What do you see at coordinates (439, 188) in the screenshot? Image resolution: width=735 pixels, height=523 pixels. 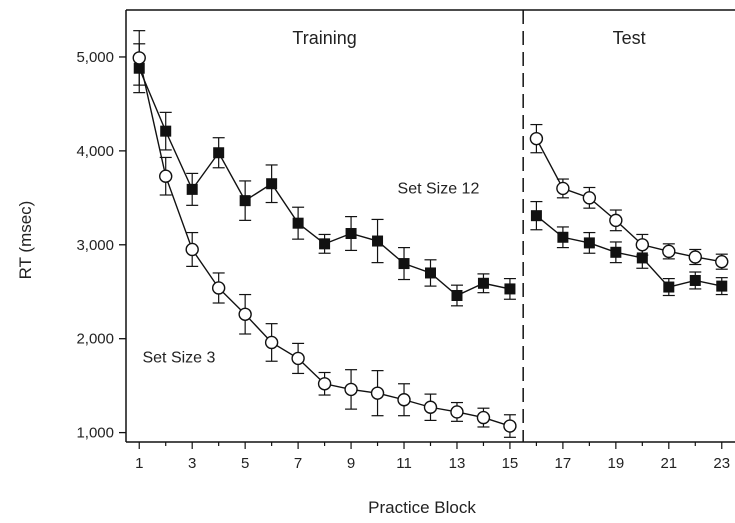 I see `series-annotation: Set Size 12` at bounding box center [439, 188].